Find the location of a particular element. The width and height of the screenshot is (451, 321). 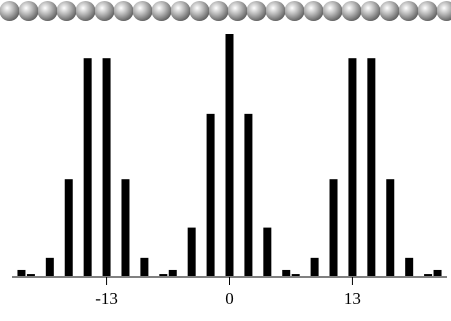

sphere-strip is located at coordinates (225, 12).